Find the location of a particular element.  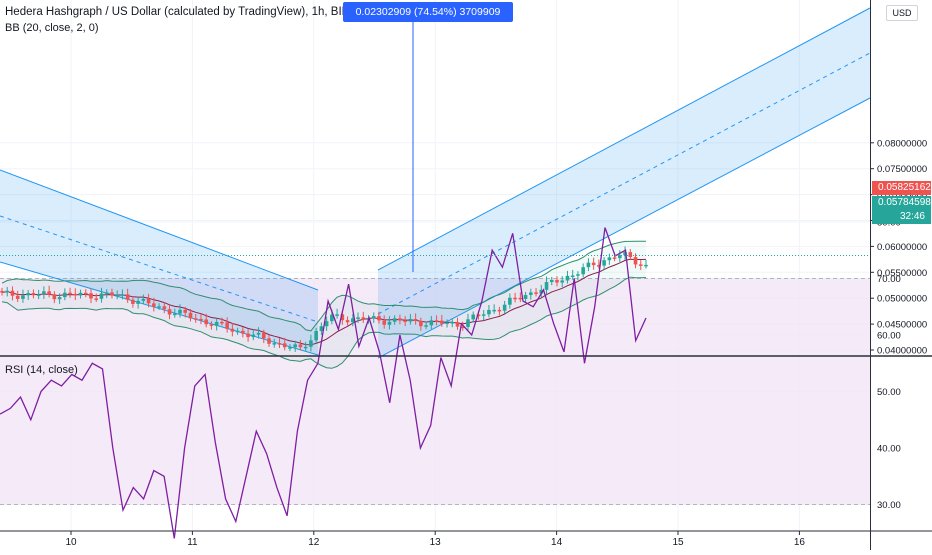

time-tick-label: 15 is located at coordinates (678, 542).